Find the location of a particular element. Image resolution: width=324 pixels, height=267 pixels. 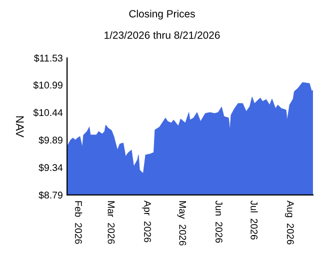

y-tick-label: $9.34 is located at coordinates (50, 168).